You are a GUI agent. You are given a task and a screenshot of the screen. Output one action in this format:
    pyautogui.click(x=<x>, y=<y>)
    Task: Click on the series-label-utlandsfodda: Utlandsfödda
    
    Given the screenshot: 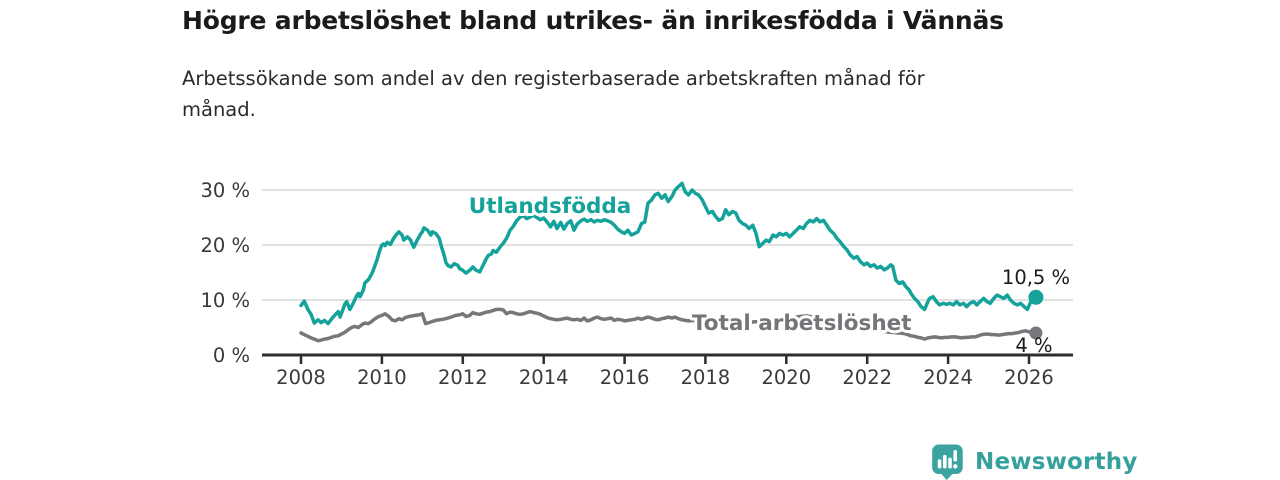 What is the action you would take?
    pyautogui.click(x=550, y=206)
    